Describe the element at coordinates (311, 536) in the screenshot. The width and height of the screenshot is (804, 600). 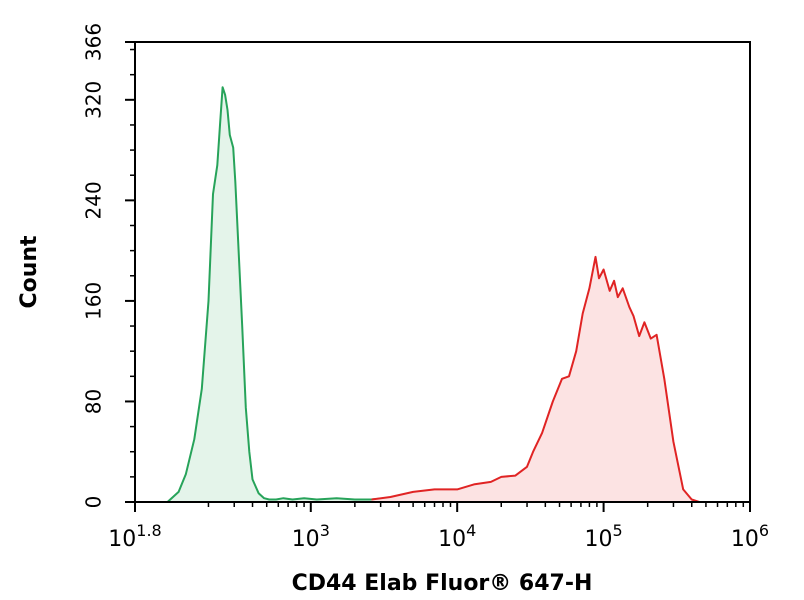
I see `x-tick-label: 10³` at that location.